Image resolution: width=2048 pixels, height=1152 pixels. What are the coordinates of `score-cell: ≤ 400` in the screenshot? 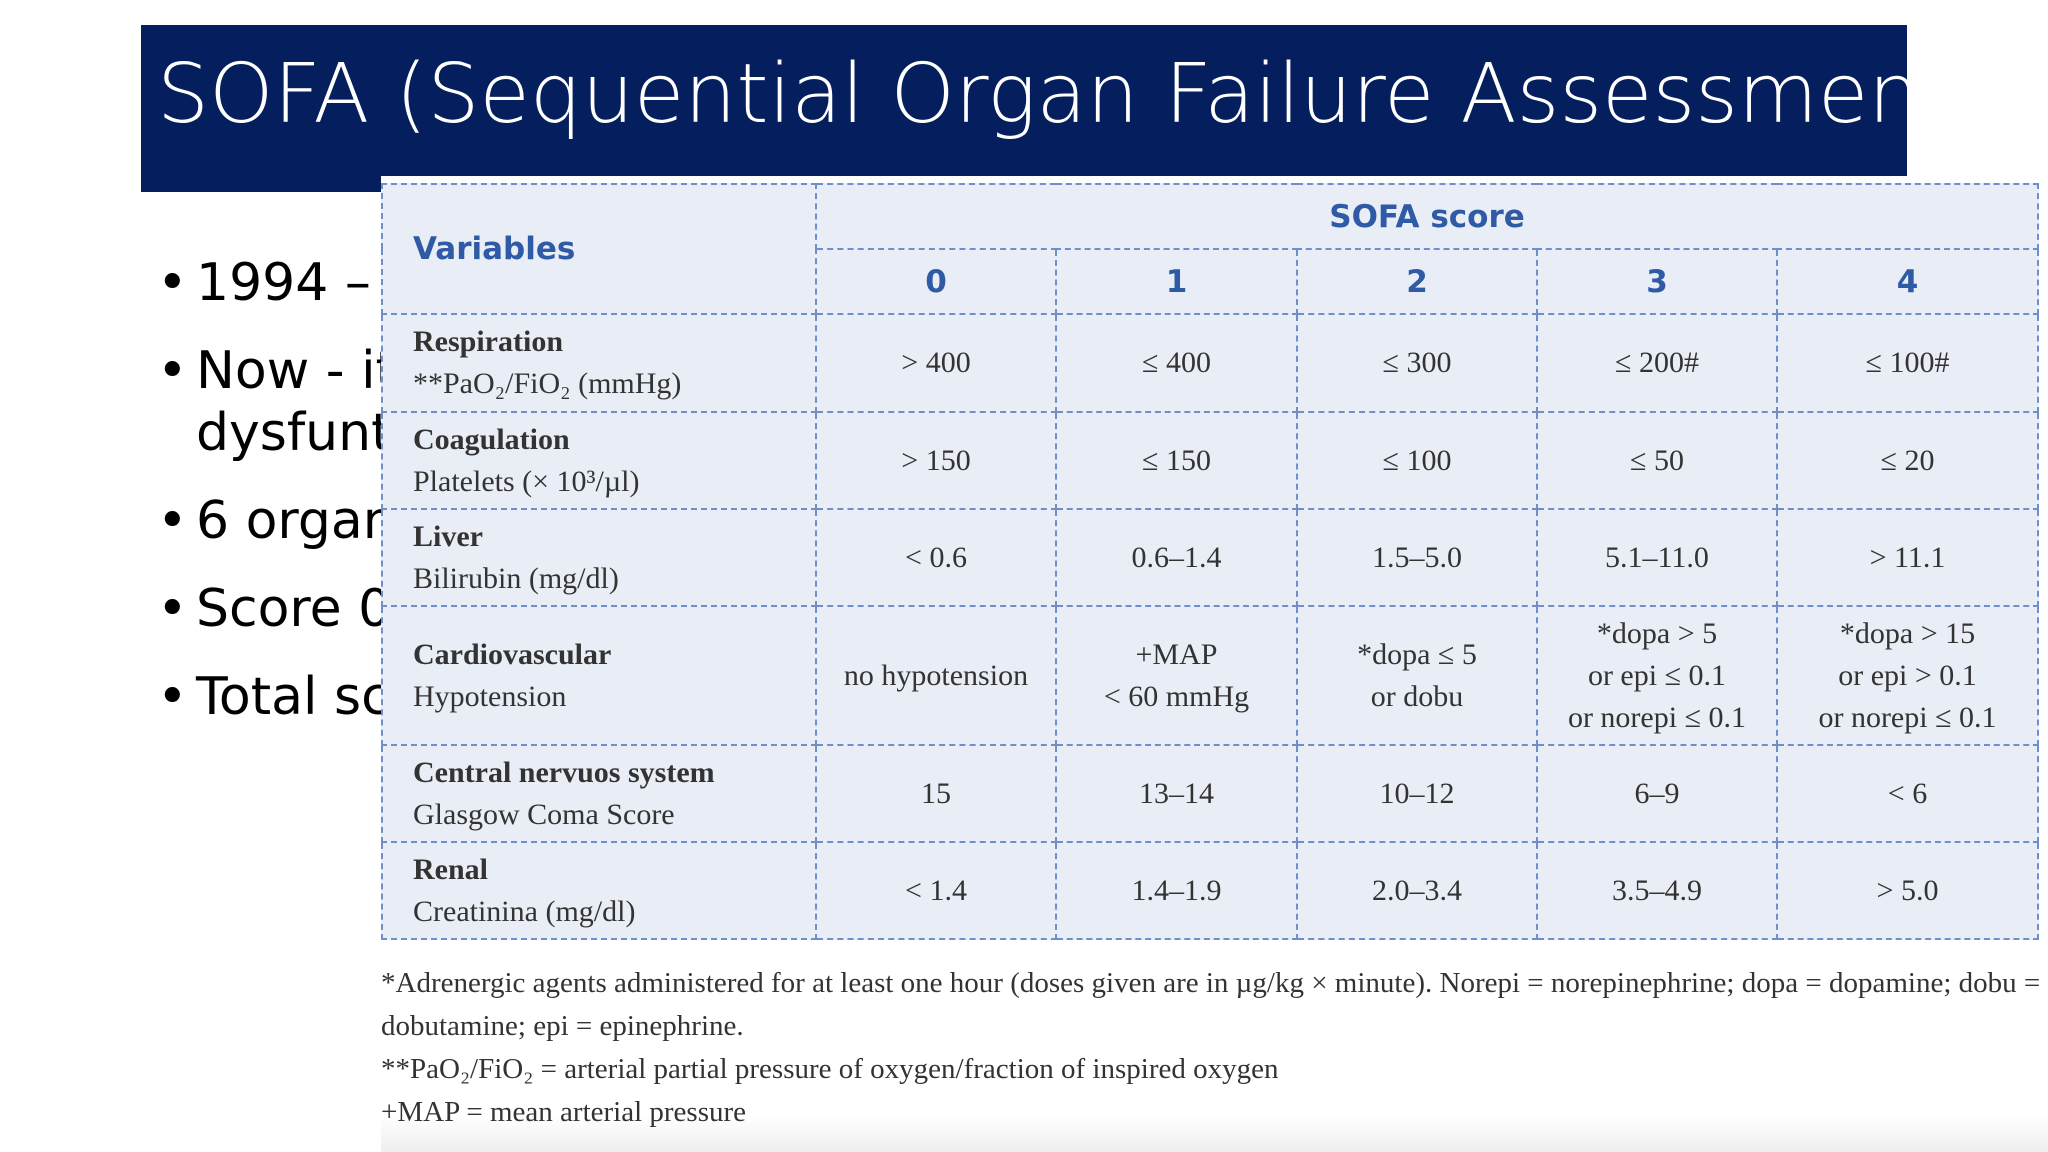 It's located at (1176, 363).